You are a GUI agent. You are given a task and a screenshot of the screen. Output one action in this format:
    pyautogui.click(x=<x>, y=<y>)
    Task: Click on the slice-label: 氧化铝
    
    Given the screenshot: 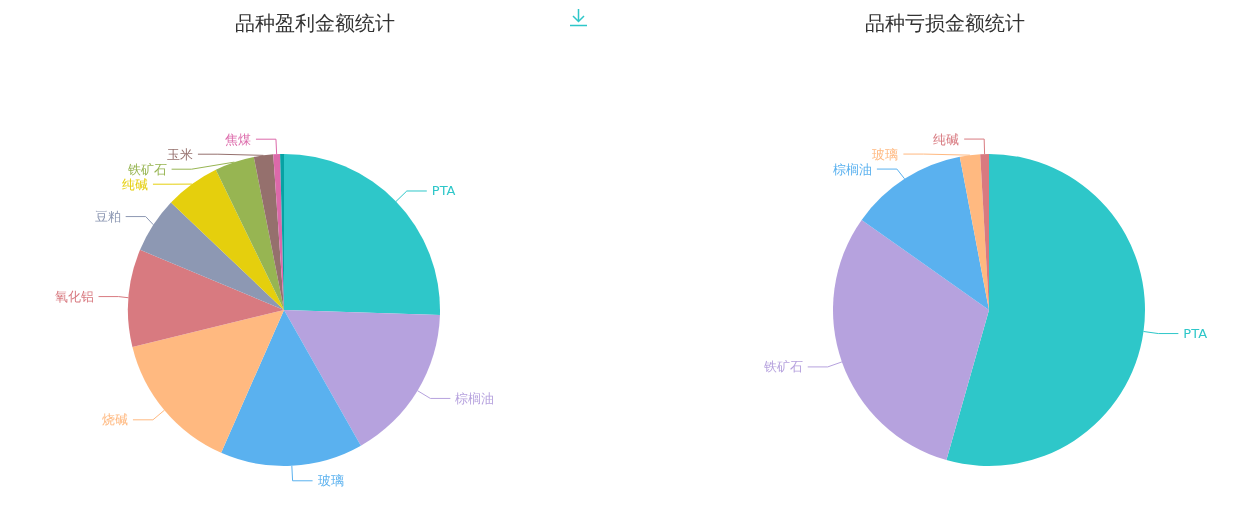 What is the action you would take?
    pyautogui.click(x=74, y=297)
    